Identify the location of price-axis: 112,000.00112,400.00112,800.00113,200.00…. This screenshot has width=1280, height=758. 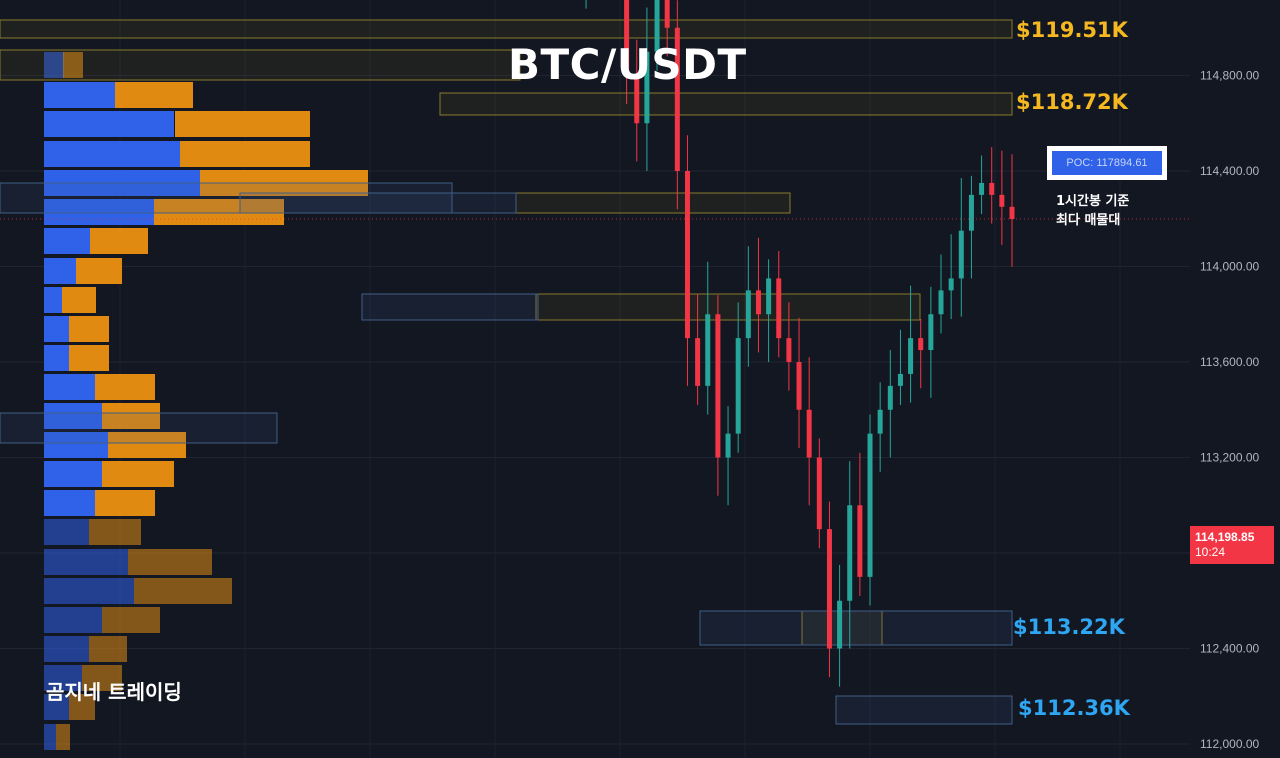
(1229, 376).